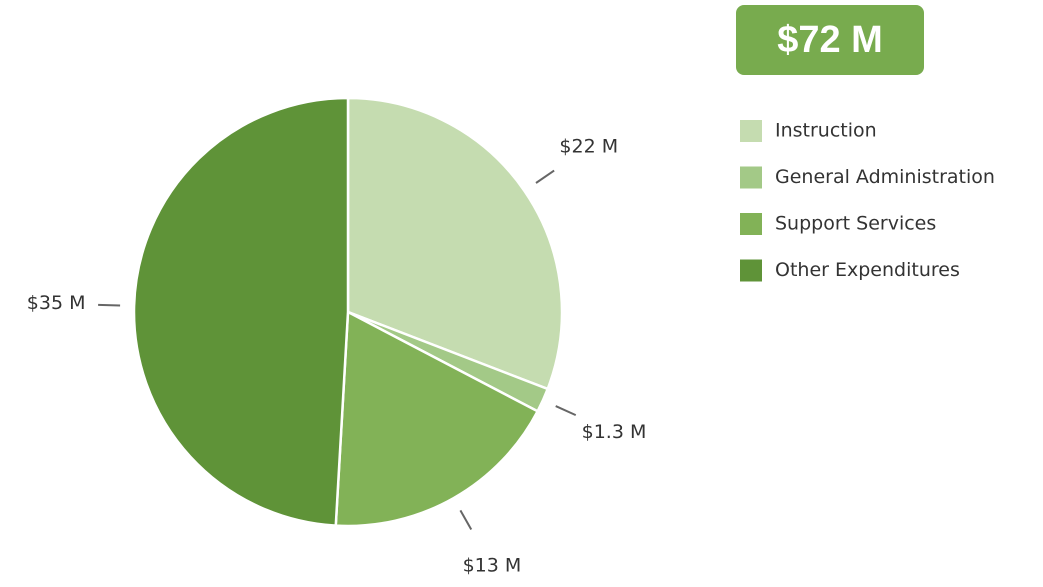 The height and width of the screenshot is (587, 1043). Describe the element at coordinates (614, 432) in the screenshot. I see `data-label: $1.3 M` at that location.